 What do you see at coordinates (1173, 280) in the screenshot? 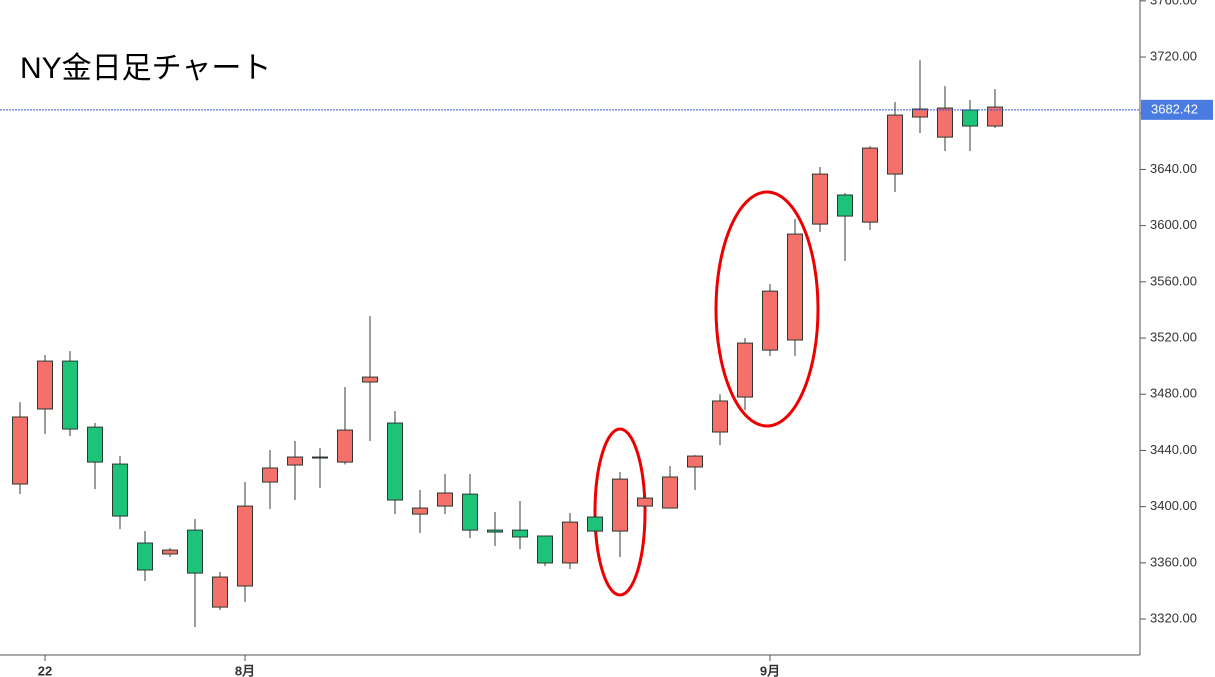
I see `y-tick-label: 3560.00` at bounding box center [1173, 280].